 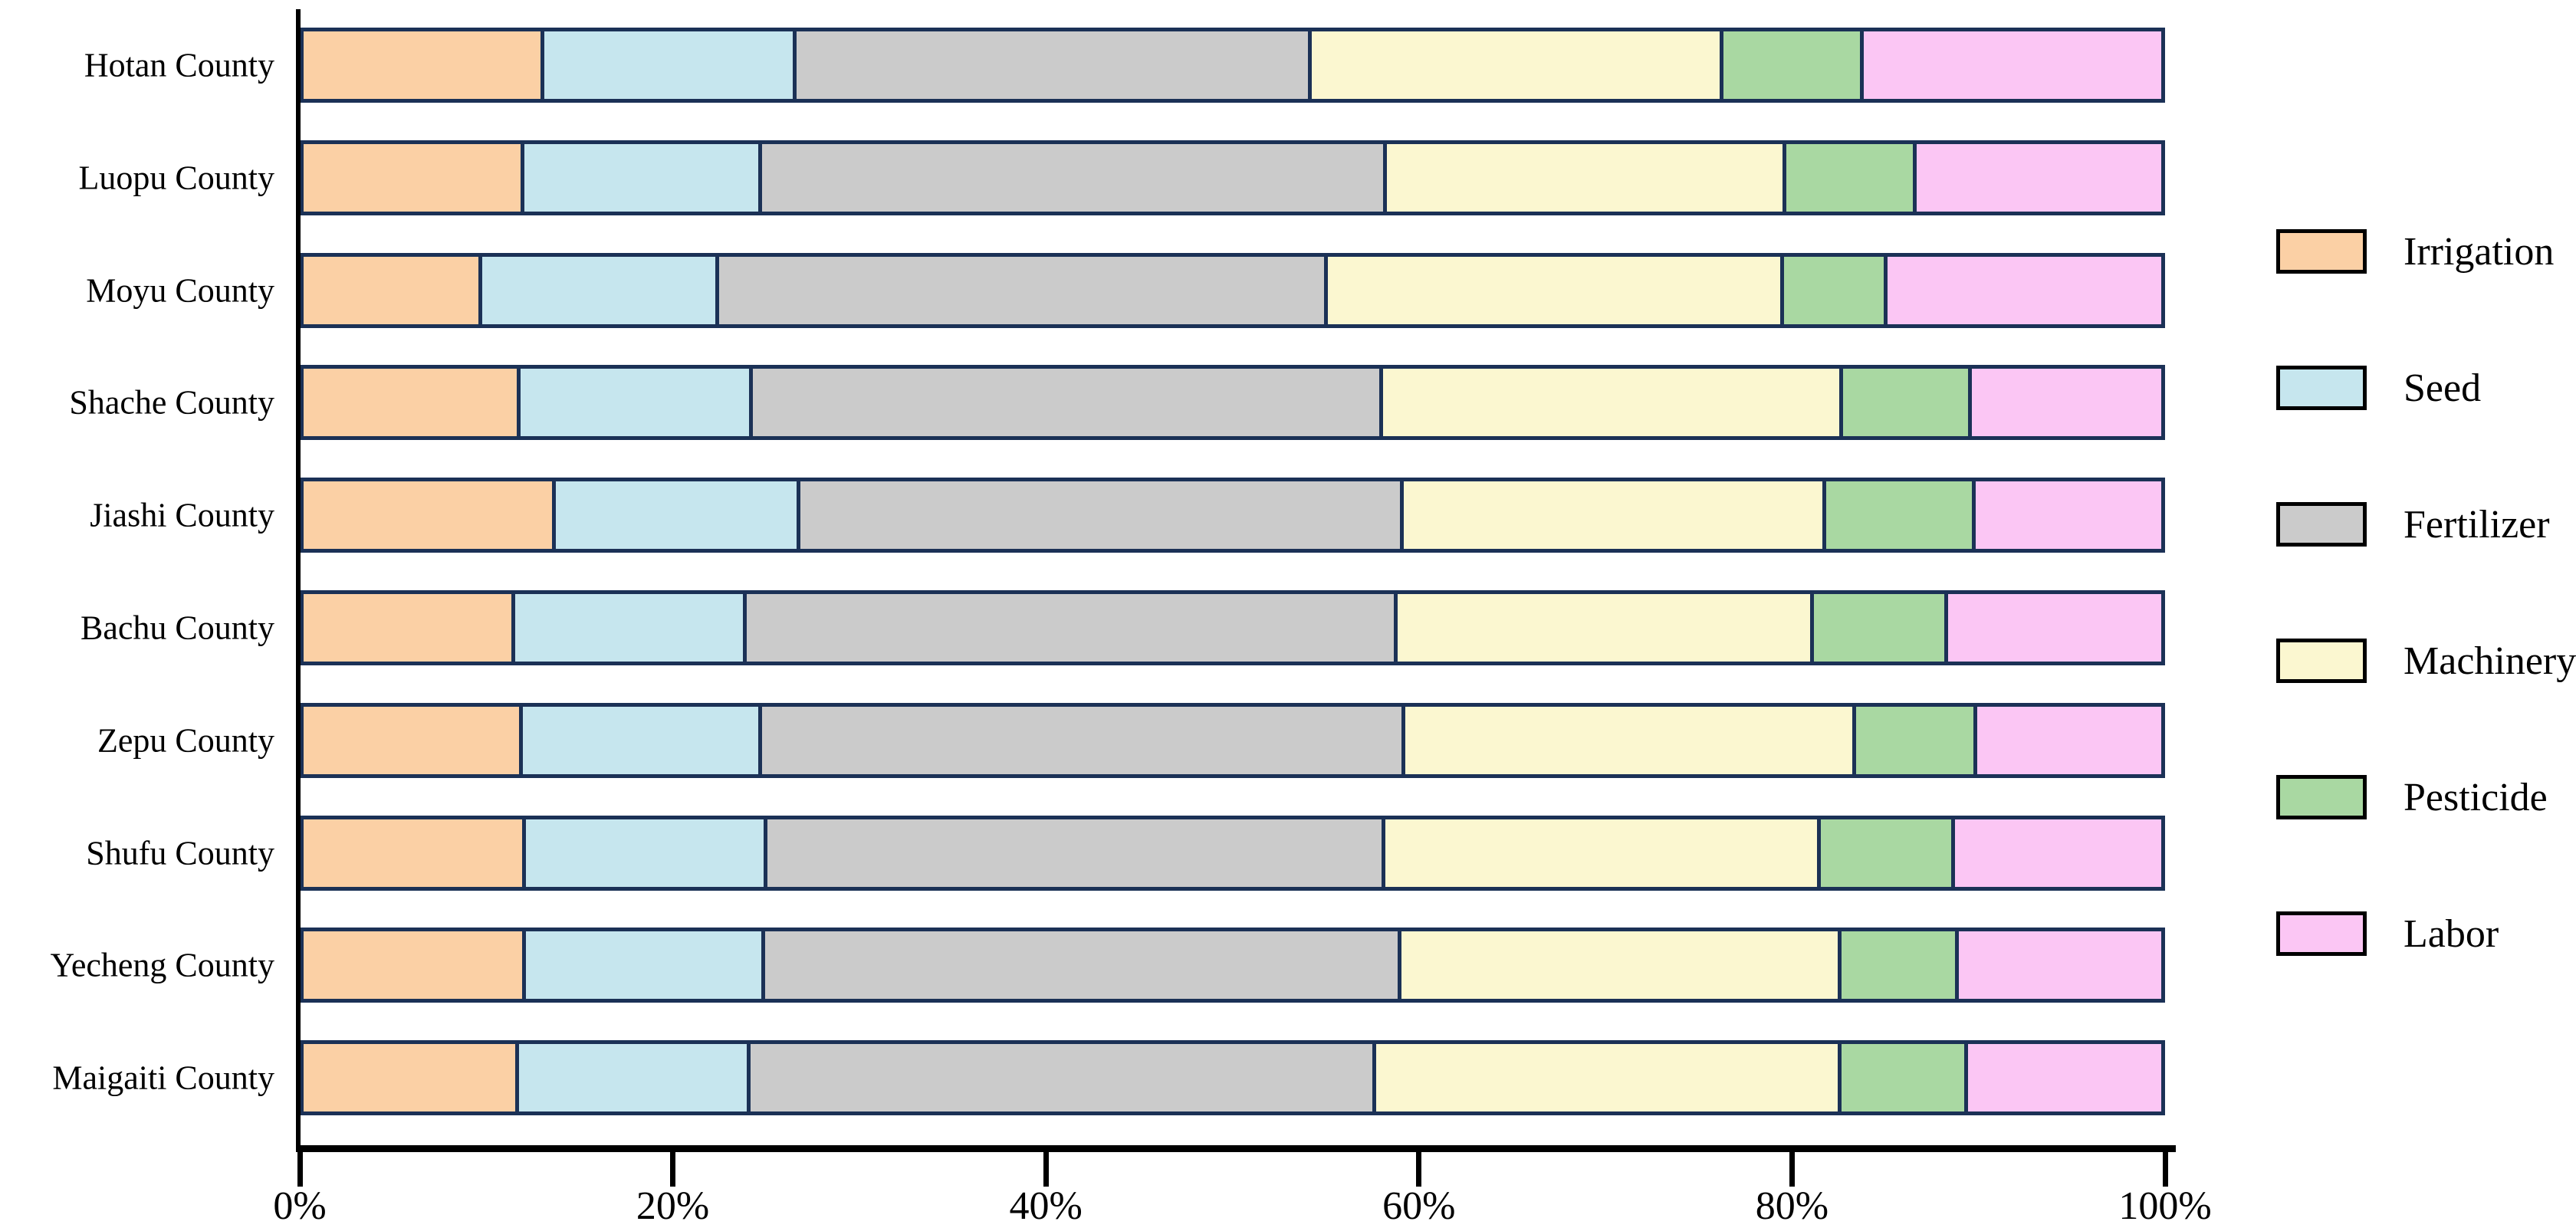 What do you see at coordinates (300, 1206) in the screenshot?
I see `x-tick-label: 0%` at bounding box center [300, 1206].